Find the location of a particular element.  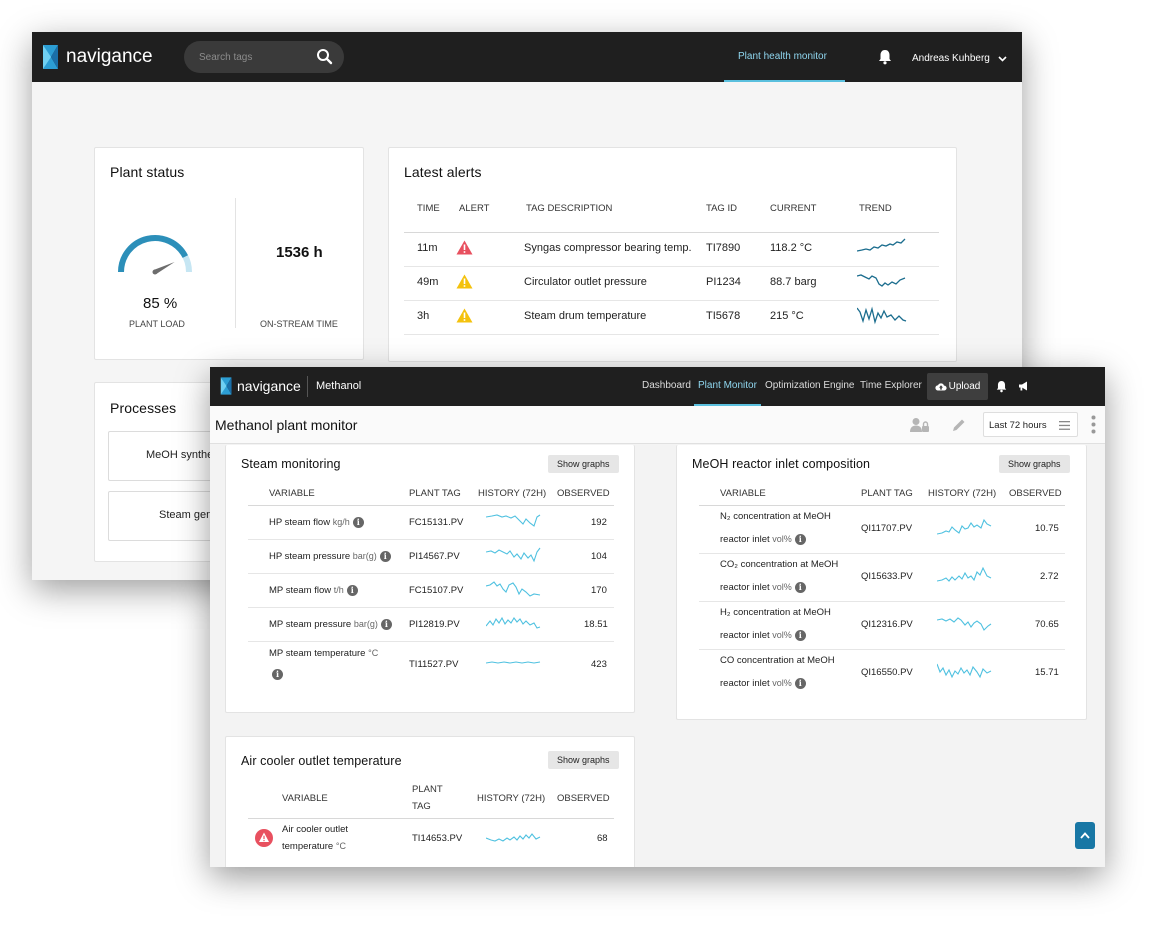

plant-status-title: Plant status is located at coordinates (147, 172).